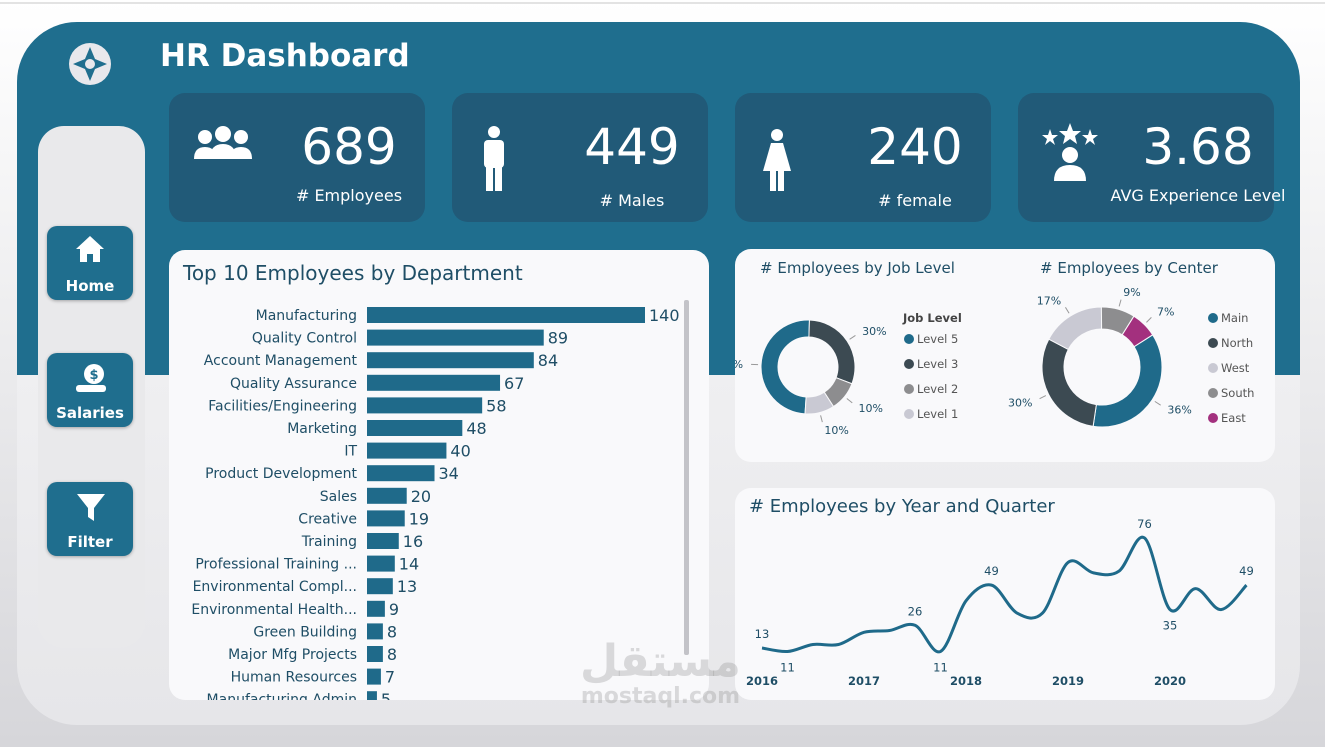 This screenshot has height=747, width=1325. I want to click on x-tick-label: 2019, so click(1068, 681).